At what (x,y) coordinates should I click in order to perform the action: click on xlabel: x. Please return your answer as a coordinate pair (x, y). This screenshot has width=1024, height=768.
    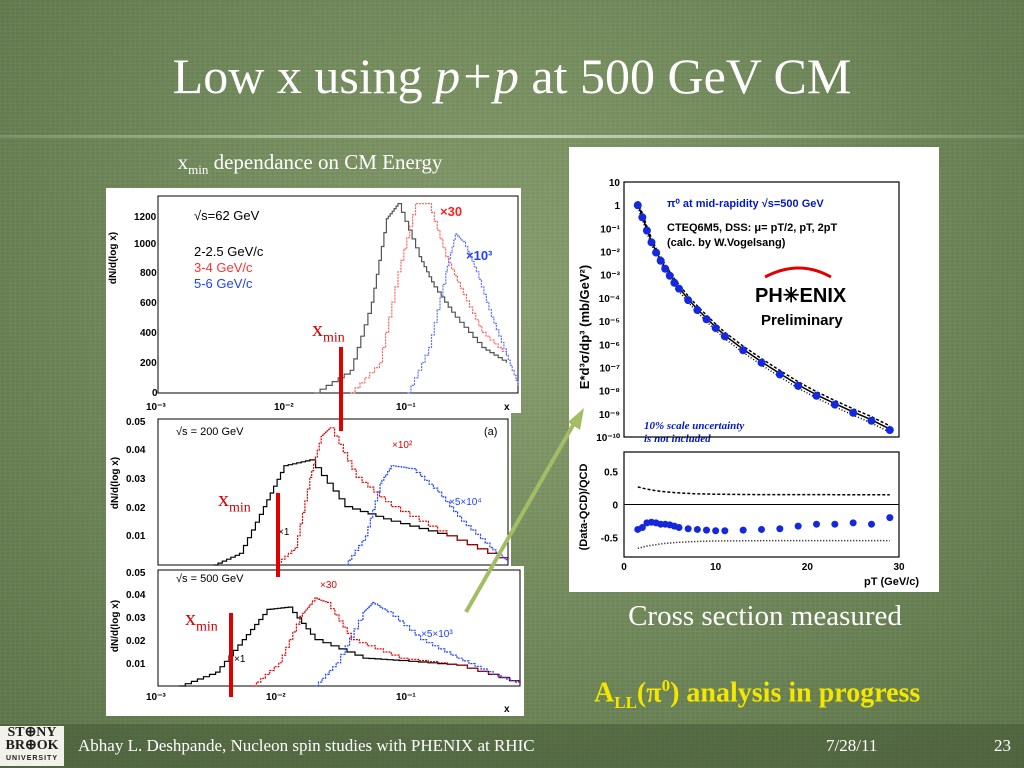
    Looking at the image, I should click on (507, 709).